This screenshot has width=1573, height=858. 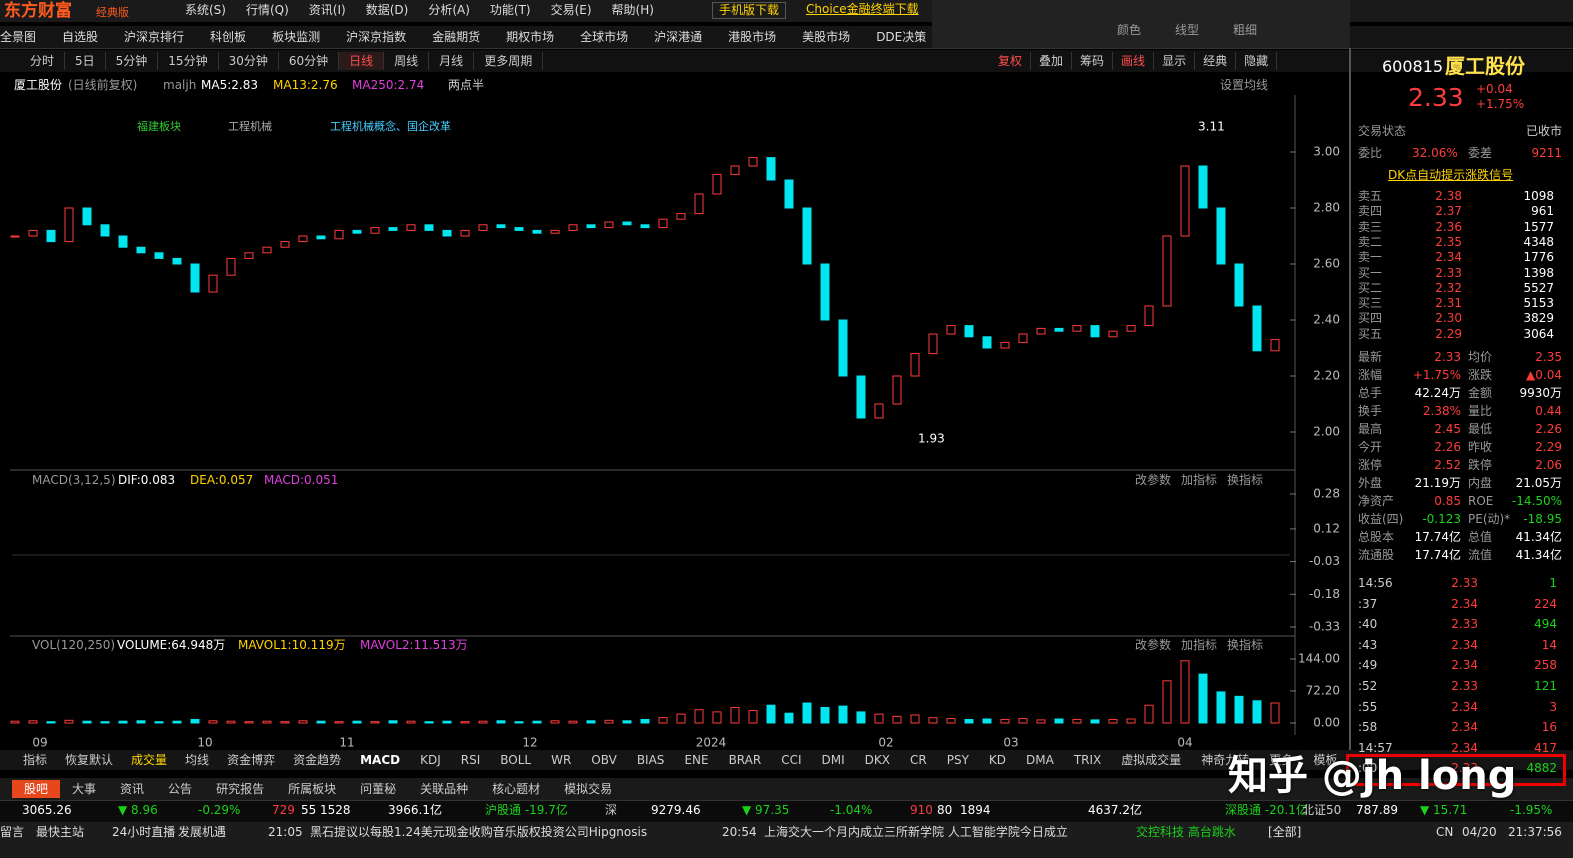 What do you see at coordinates (387, 10) in the screenshot?
I see `menu: 数据(D)` at bounding box center [387, 10].